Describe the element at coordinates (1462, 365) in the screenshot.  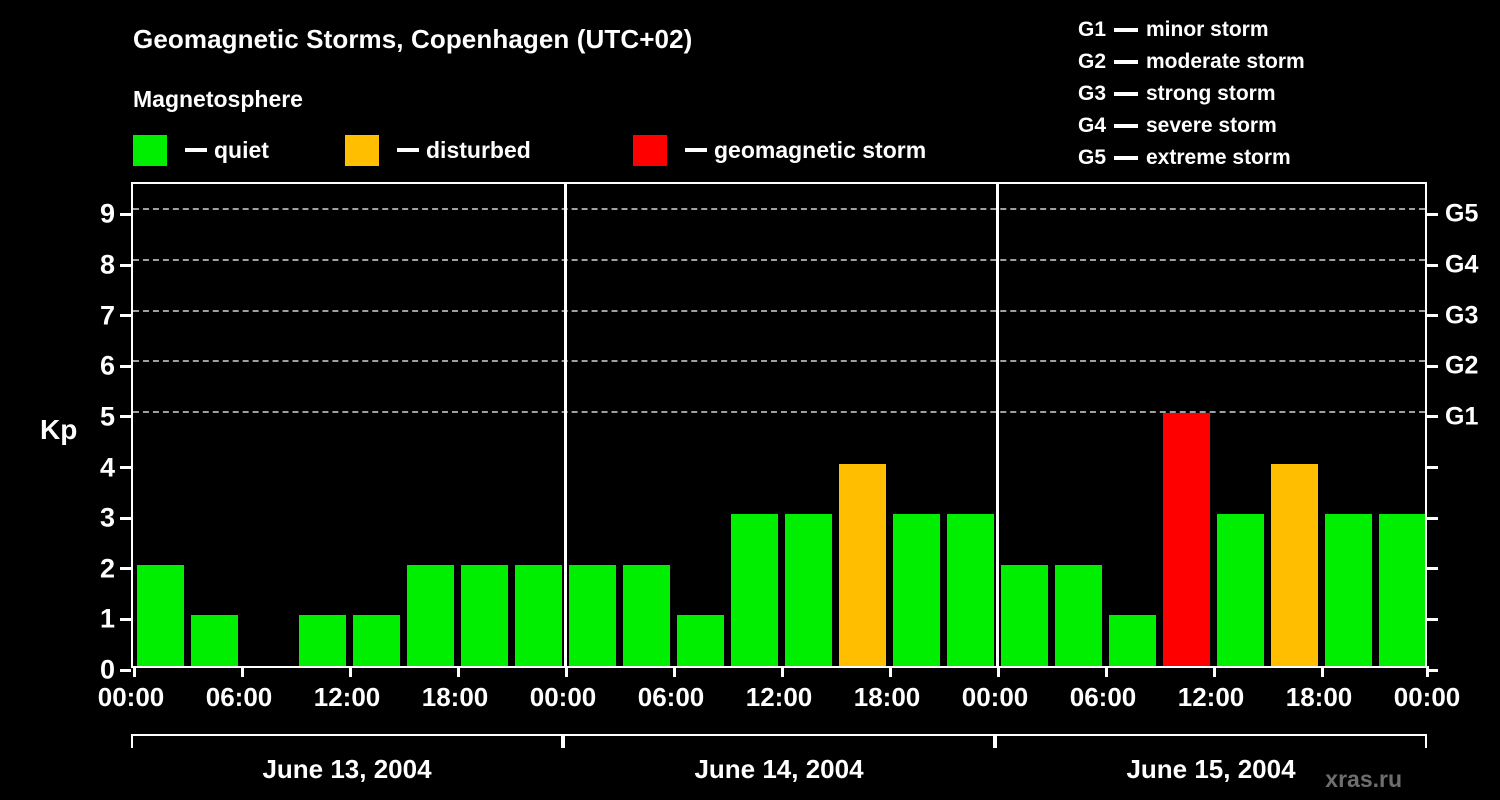
I see `g-axis-label-g2: G2` at that location.